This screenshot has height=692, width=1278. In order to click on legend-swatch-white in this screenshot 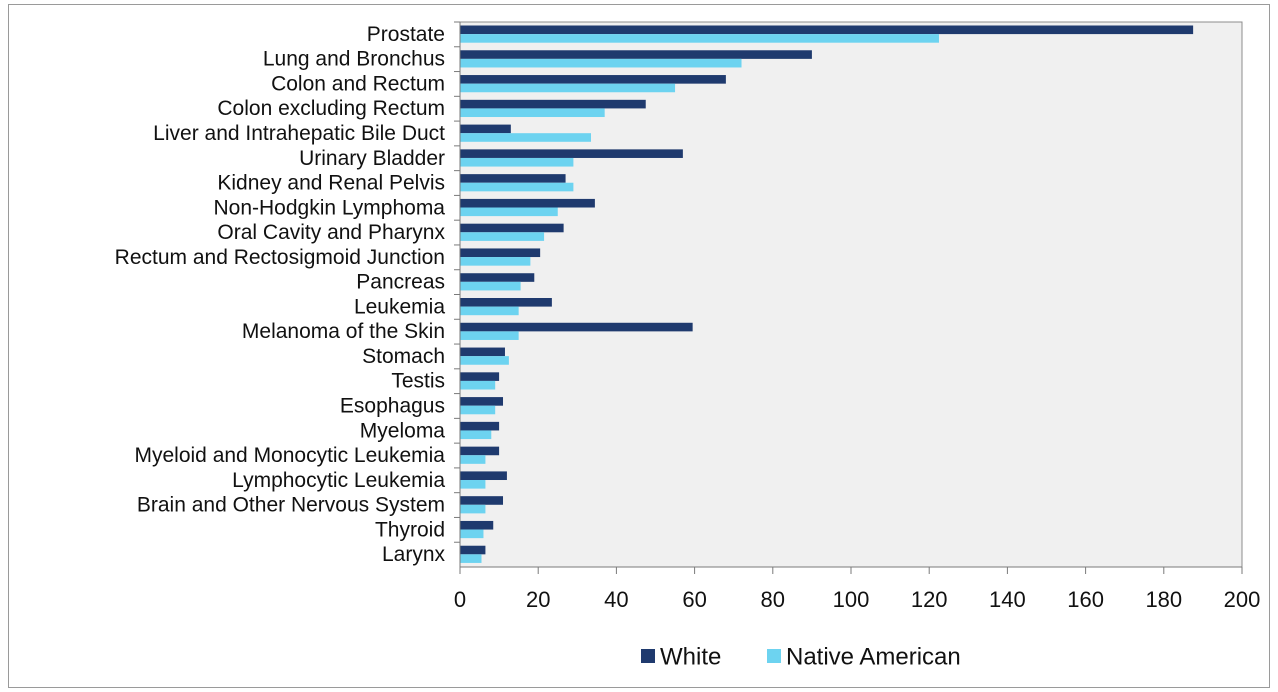, I will do `click(648, 656)`.